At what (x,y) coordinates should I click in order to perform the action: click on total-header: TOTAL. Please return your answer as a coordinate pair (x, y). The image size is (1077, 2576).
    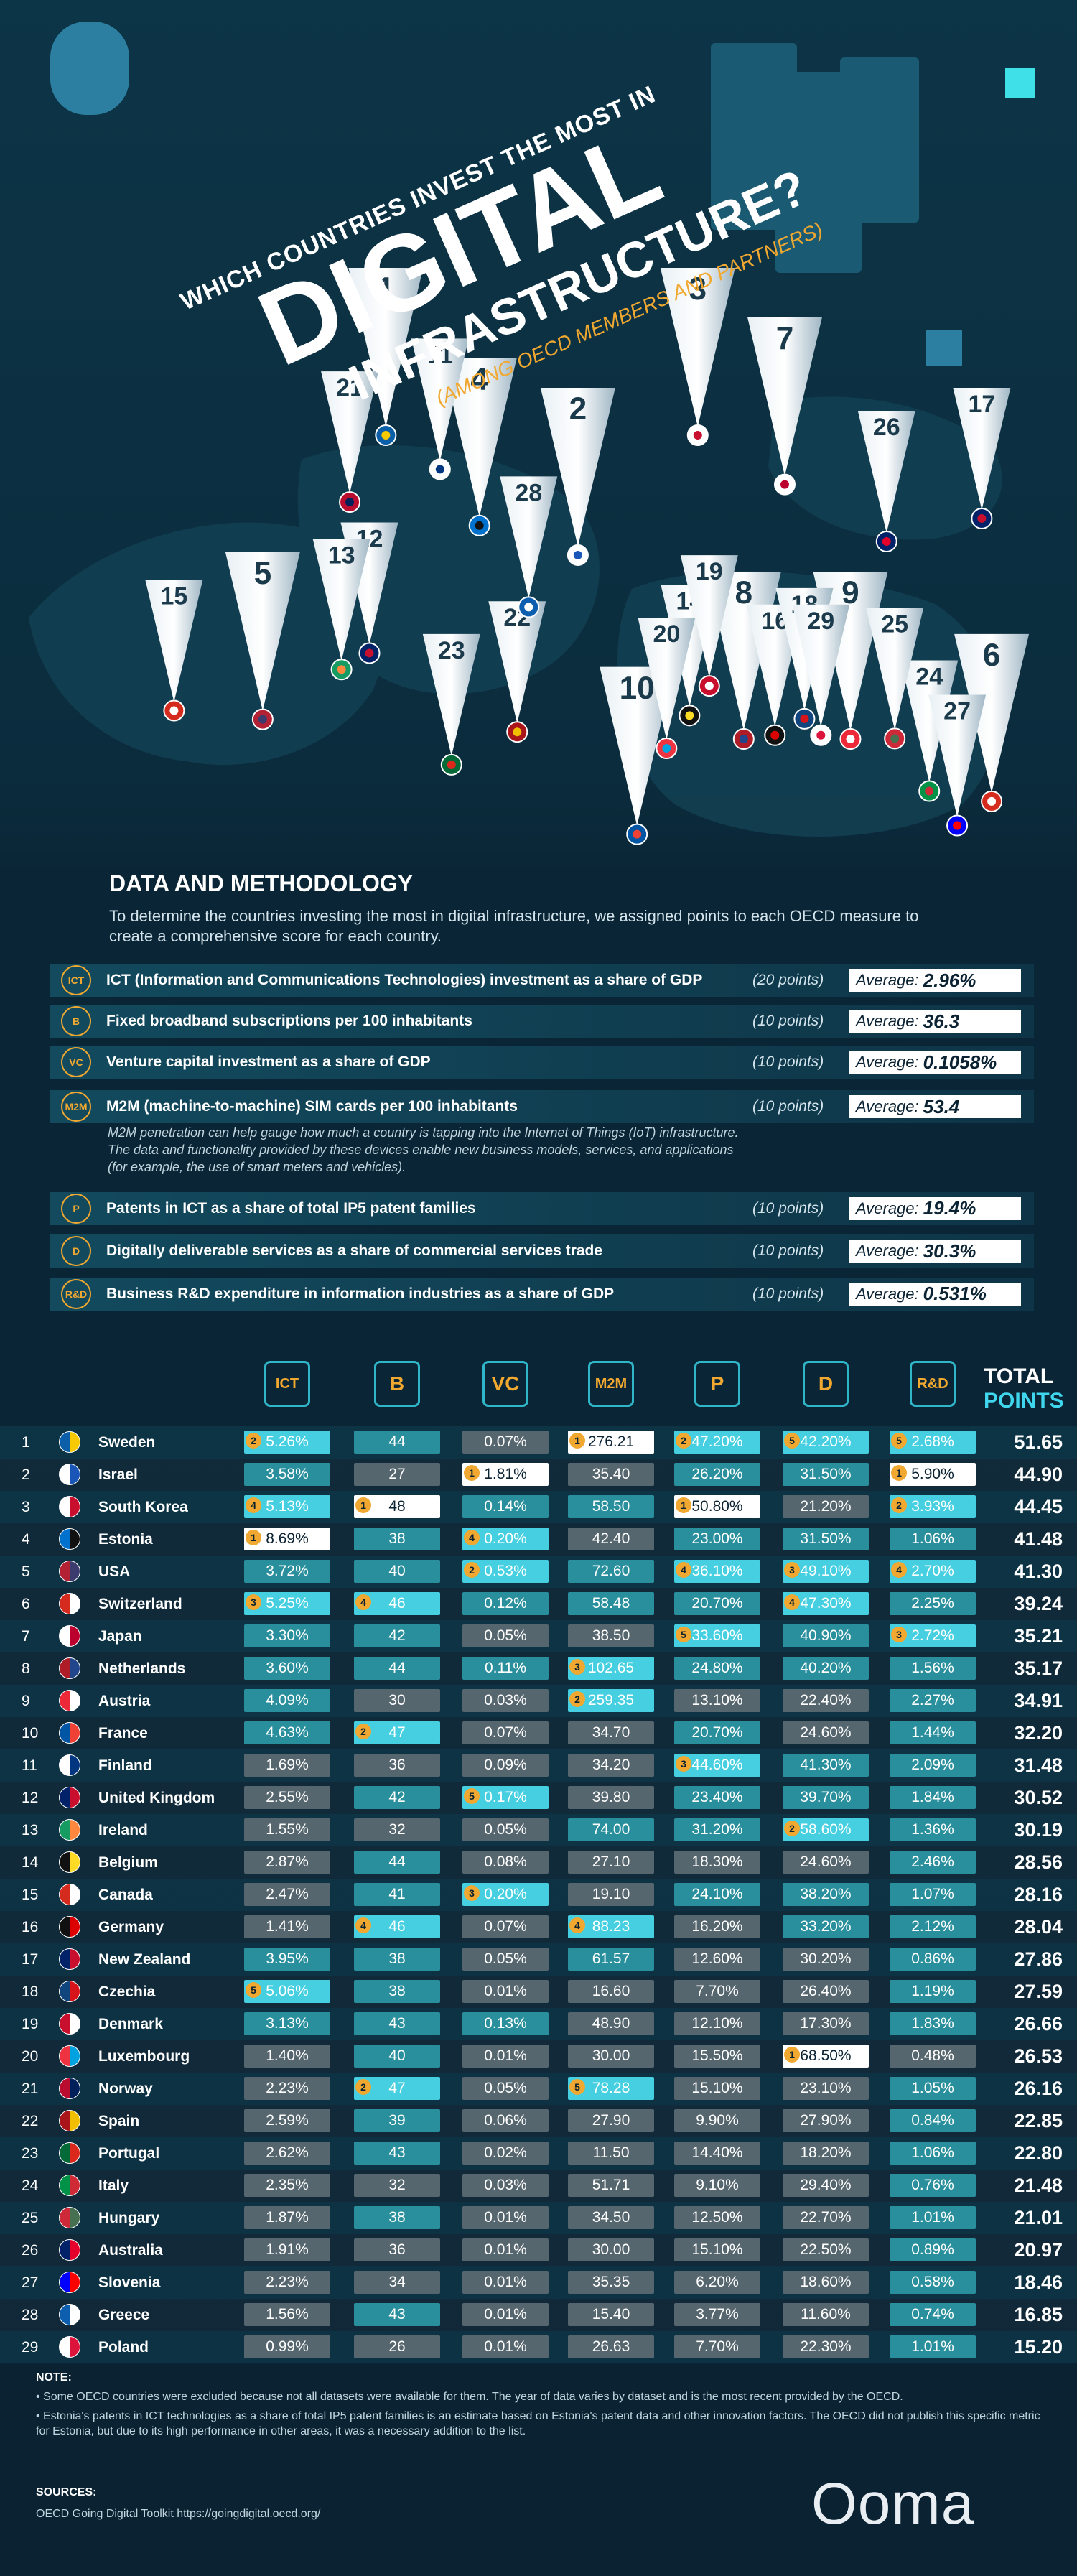
    Looking at the image, I should click on (1019, 1376).